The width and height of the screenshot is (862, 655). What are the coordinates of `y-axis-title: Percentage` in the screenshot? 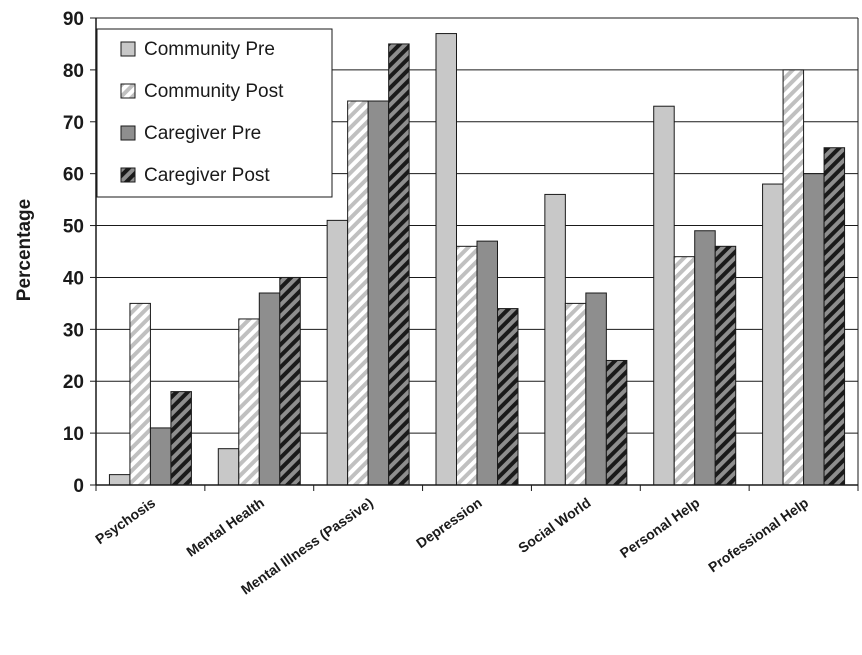 It's located at (24, 250).